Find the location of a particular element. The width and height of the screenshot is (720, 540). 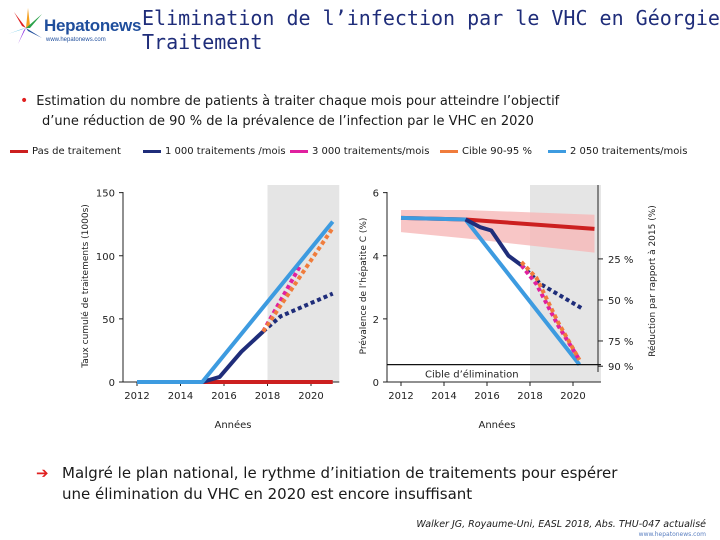

y2-tick-label: 75 % is located at coordinates (620, 342).